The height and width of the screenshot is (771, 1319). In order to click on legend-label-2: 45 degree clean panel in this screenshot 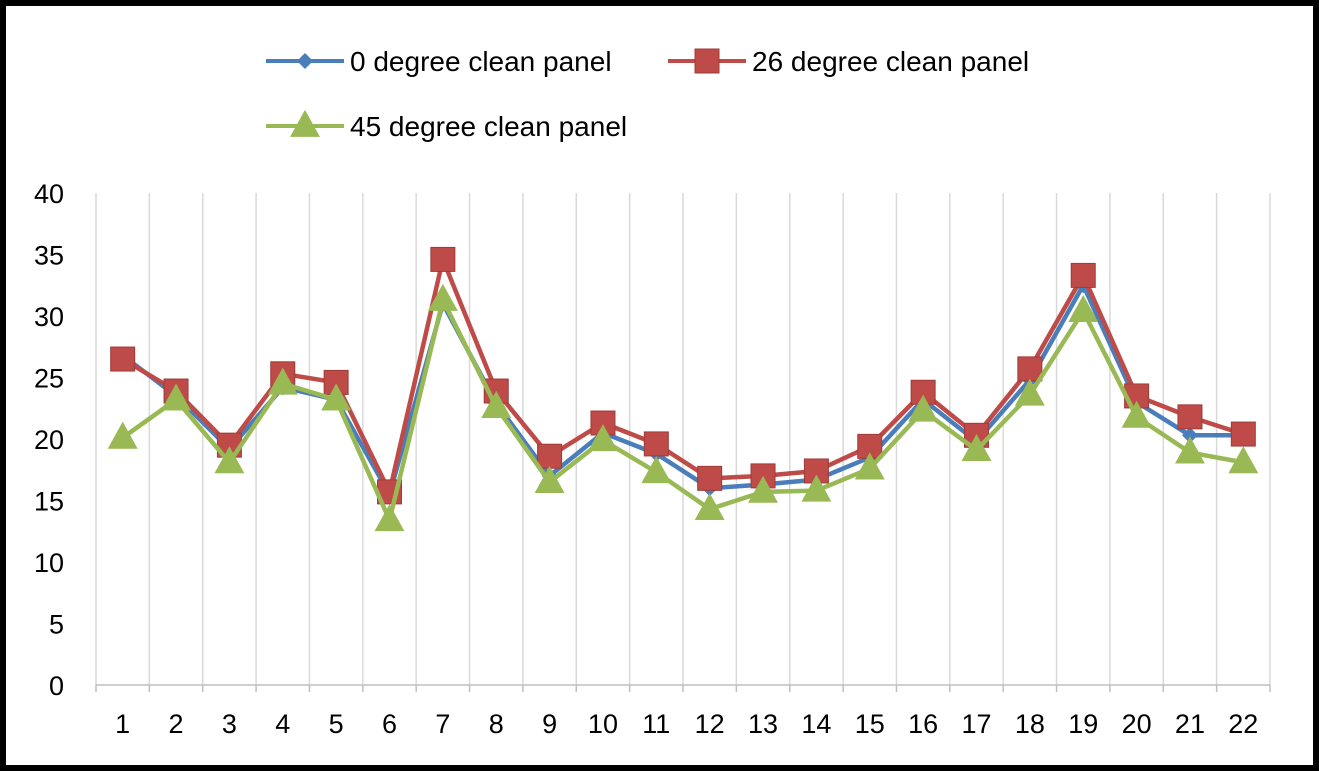, I will do `click(488, 126)`.